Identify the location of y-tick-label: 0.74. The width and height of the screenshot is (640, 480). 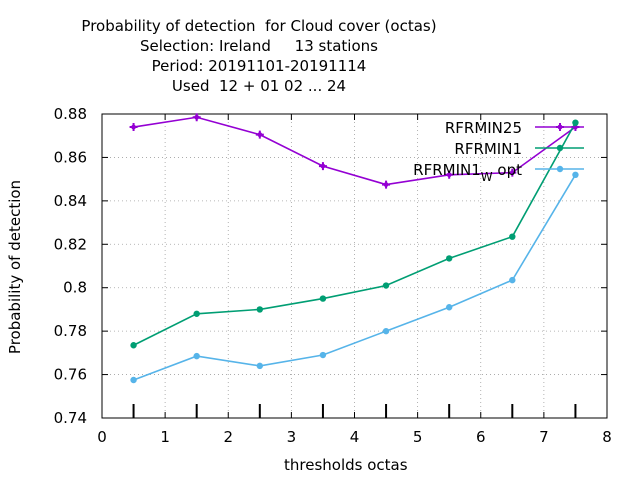
(70, 418).